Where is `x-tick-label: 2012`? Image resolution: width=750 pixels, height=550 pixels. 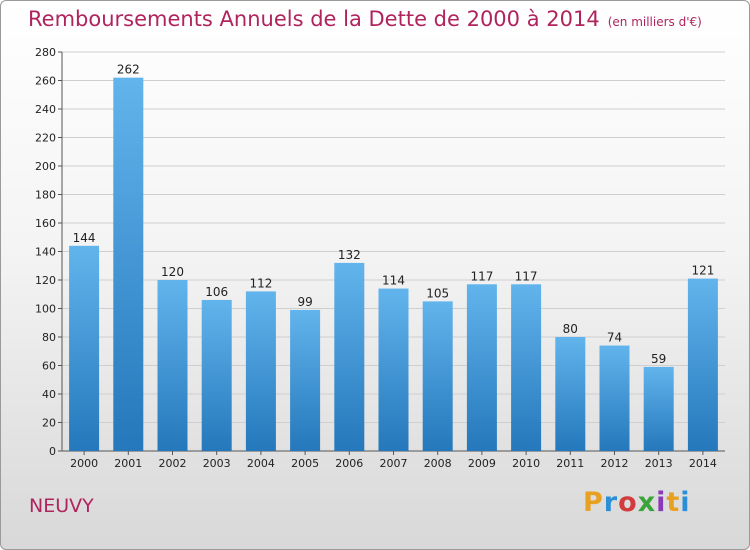
x-tick-label: 2012 is located at coordinates (615, 463).